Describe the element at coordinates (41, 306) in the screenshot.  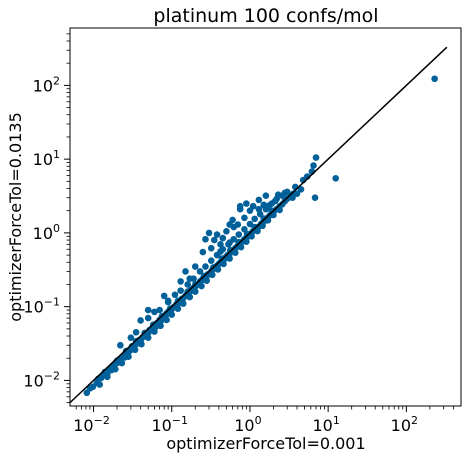
I see `y-tick-label: 10⁻¹` at that location.